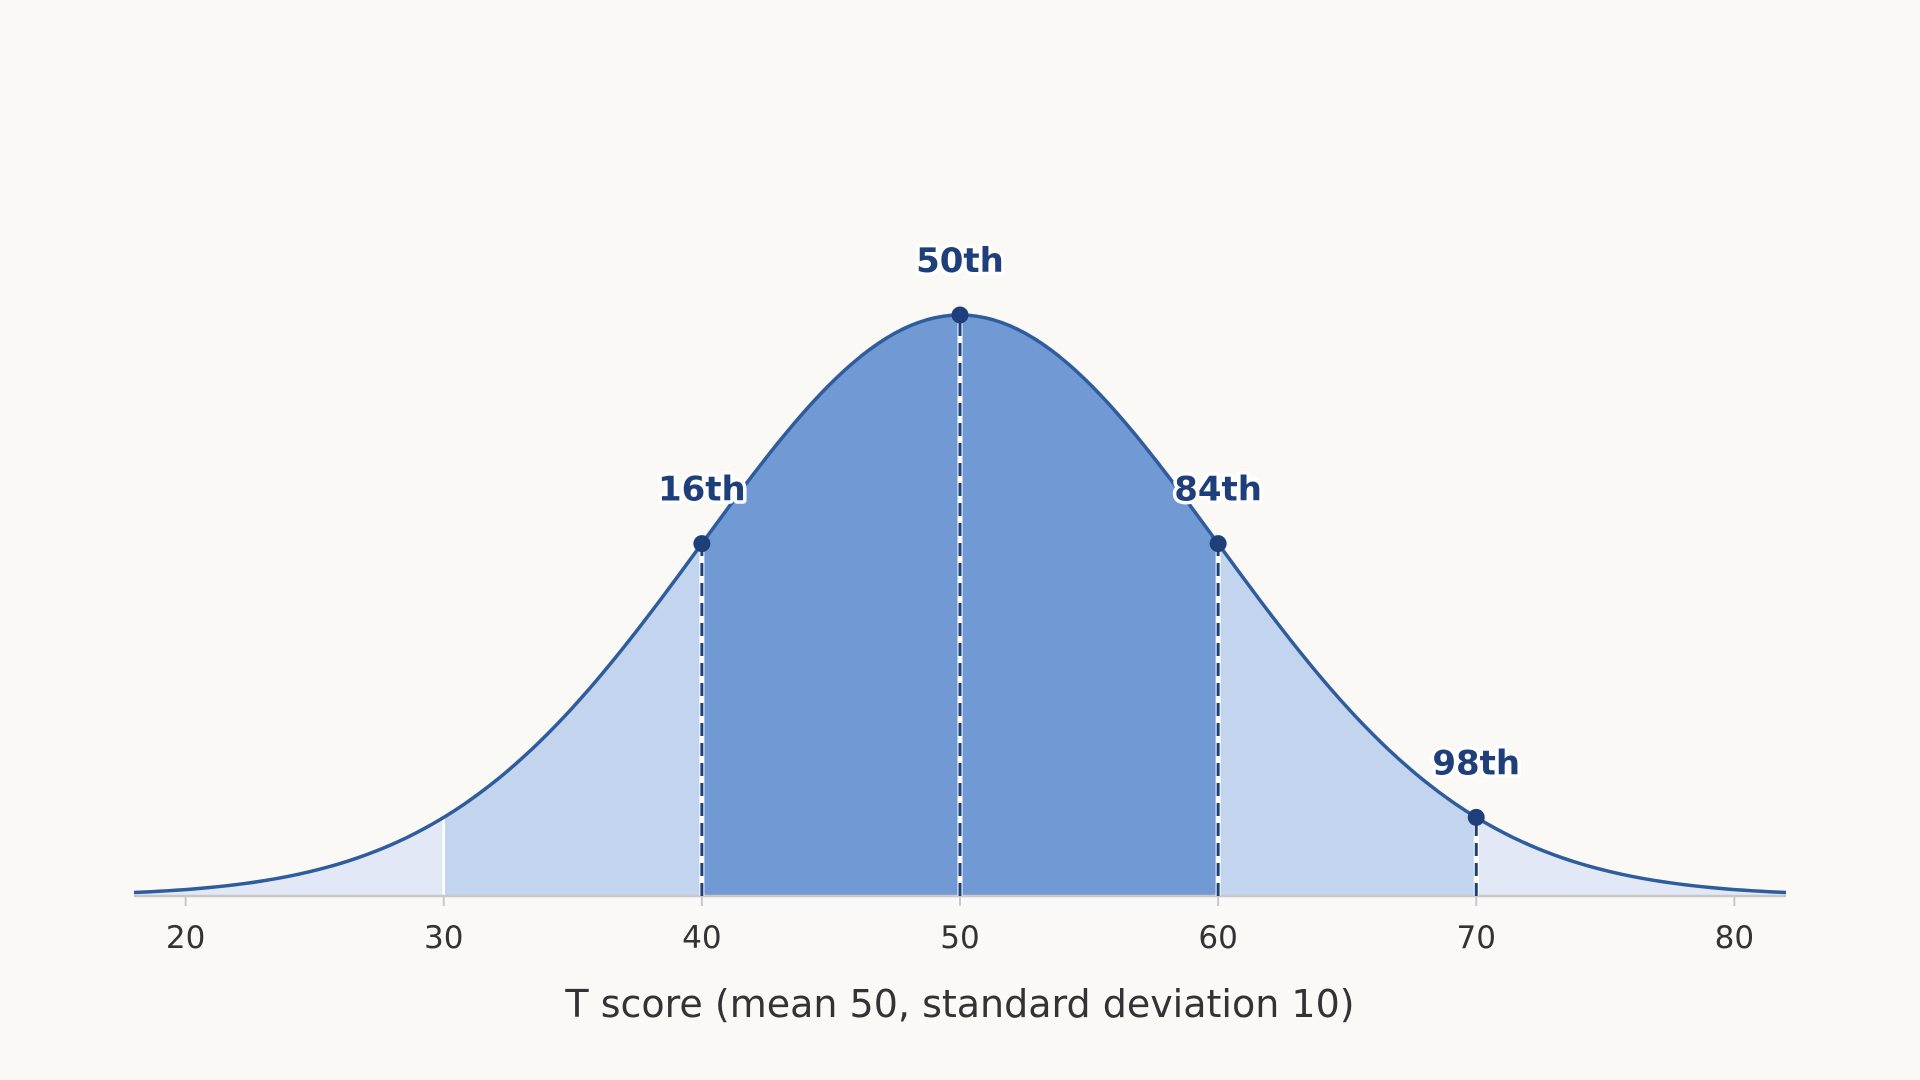 Image resolution: width=1920 pixels, height=1080 pixels. Describe the element at coordinates (959, 1004) in the screenshot. I see `x-axis-title: T score (mean 50, standard deviation 10)` at that location.